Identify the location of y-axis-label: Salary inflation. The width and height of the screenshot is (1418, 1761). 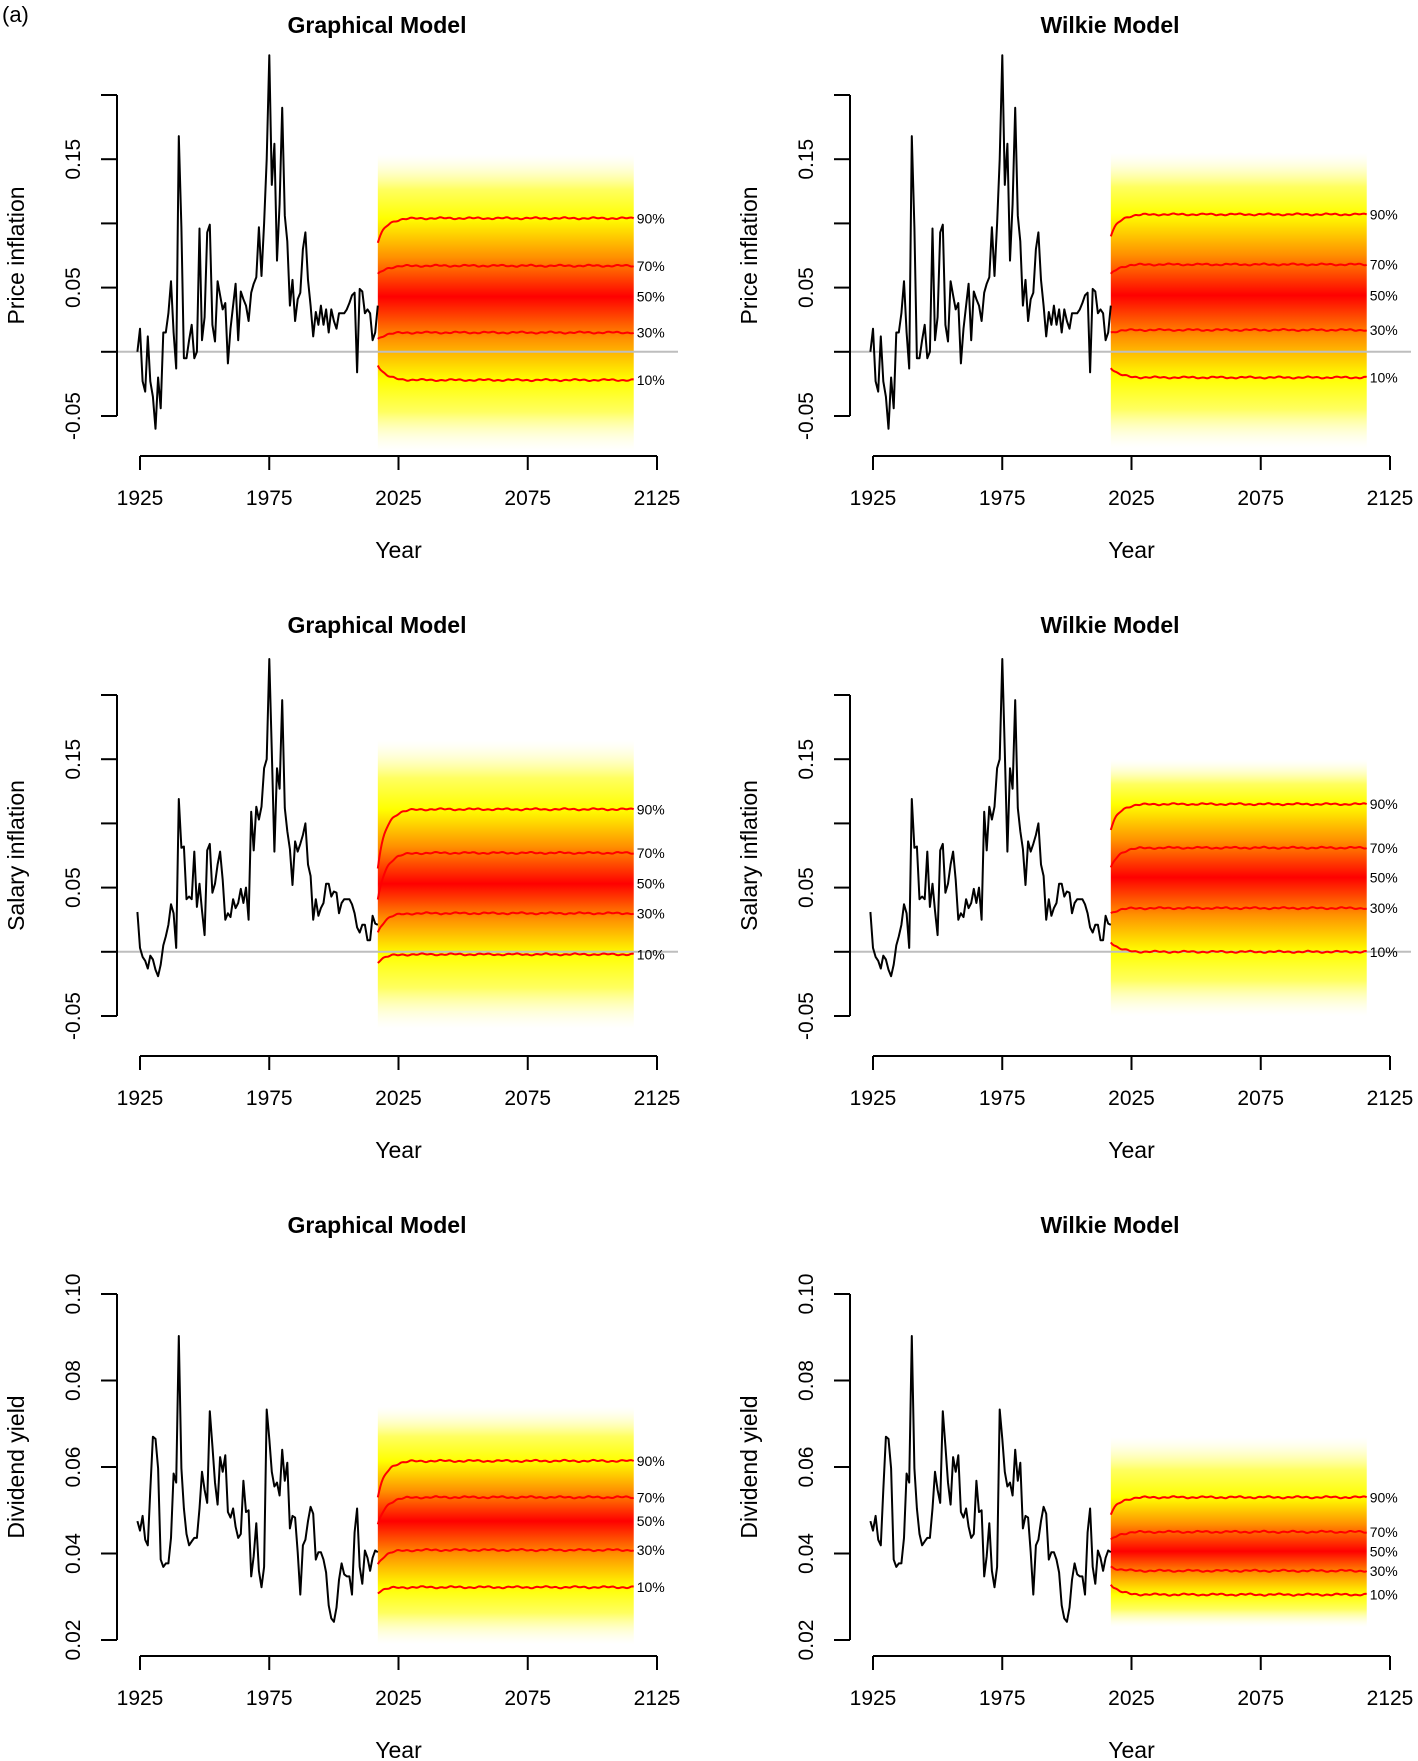
(16, 855).